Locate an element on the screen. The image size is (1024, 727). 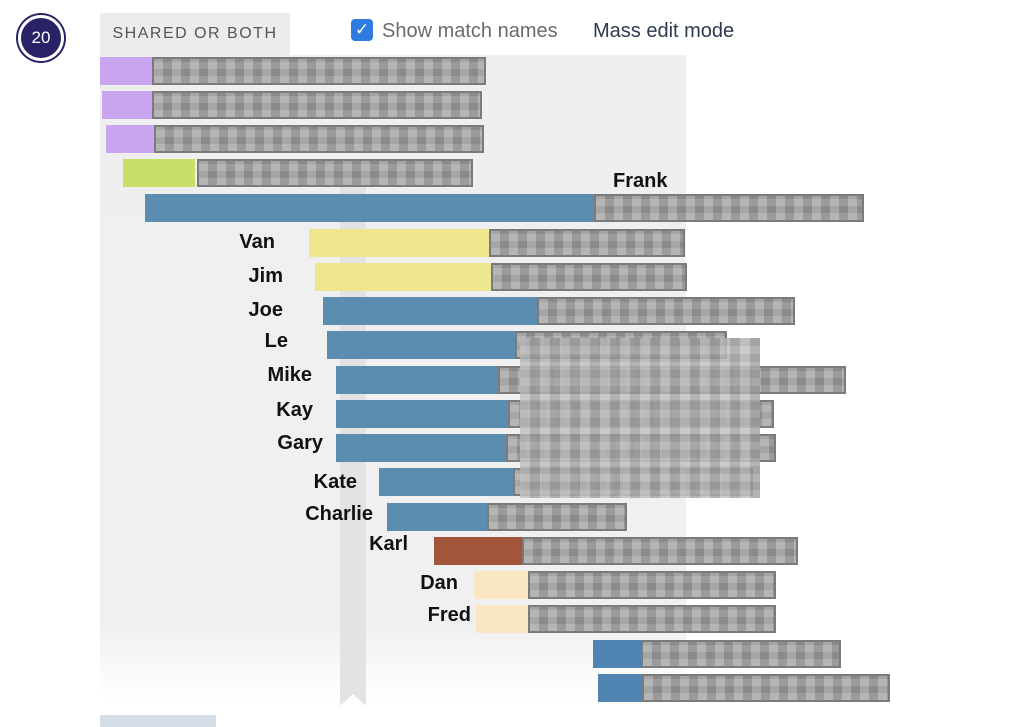
match-name-label: Kay is located at coordinates (294, 410).